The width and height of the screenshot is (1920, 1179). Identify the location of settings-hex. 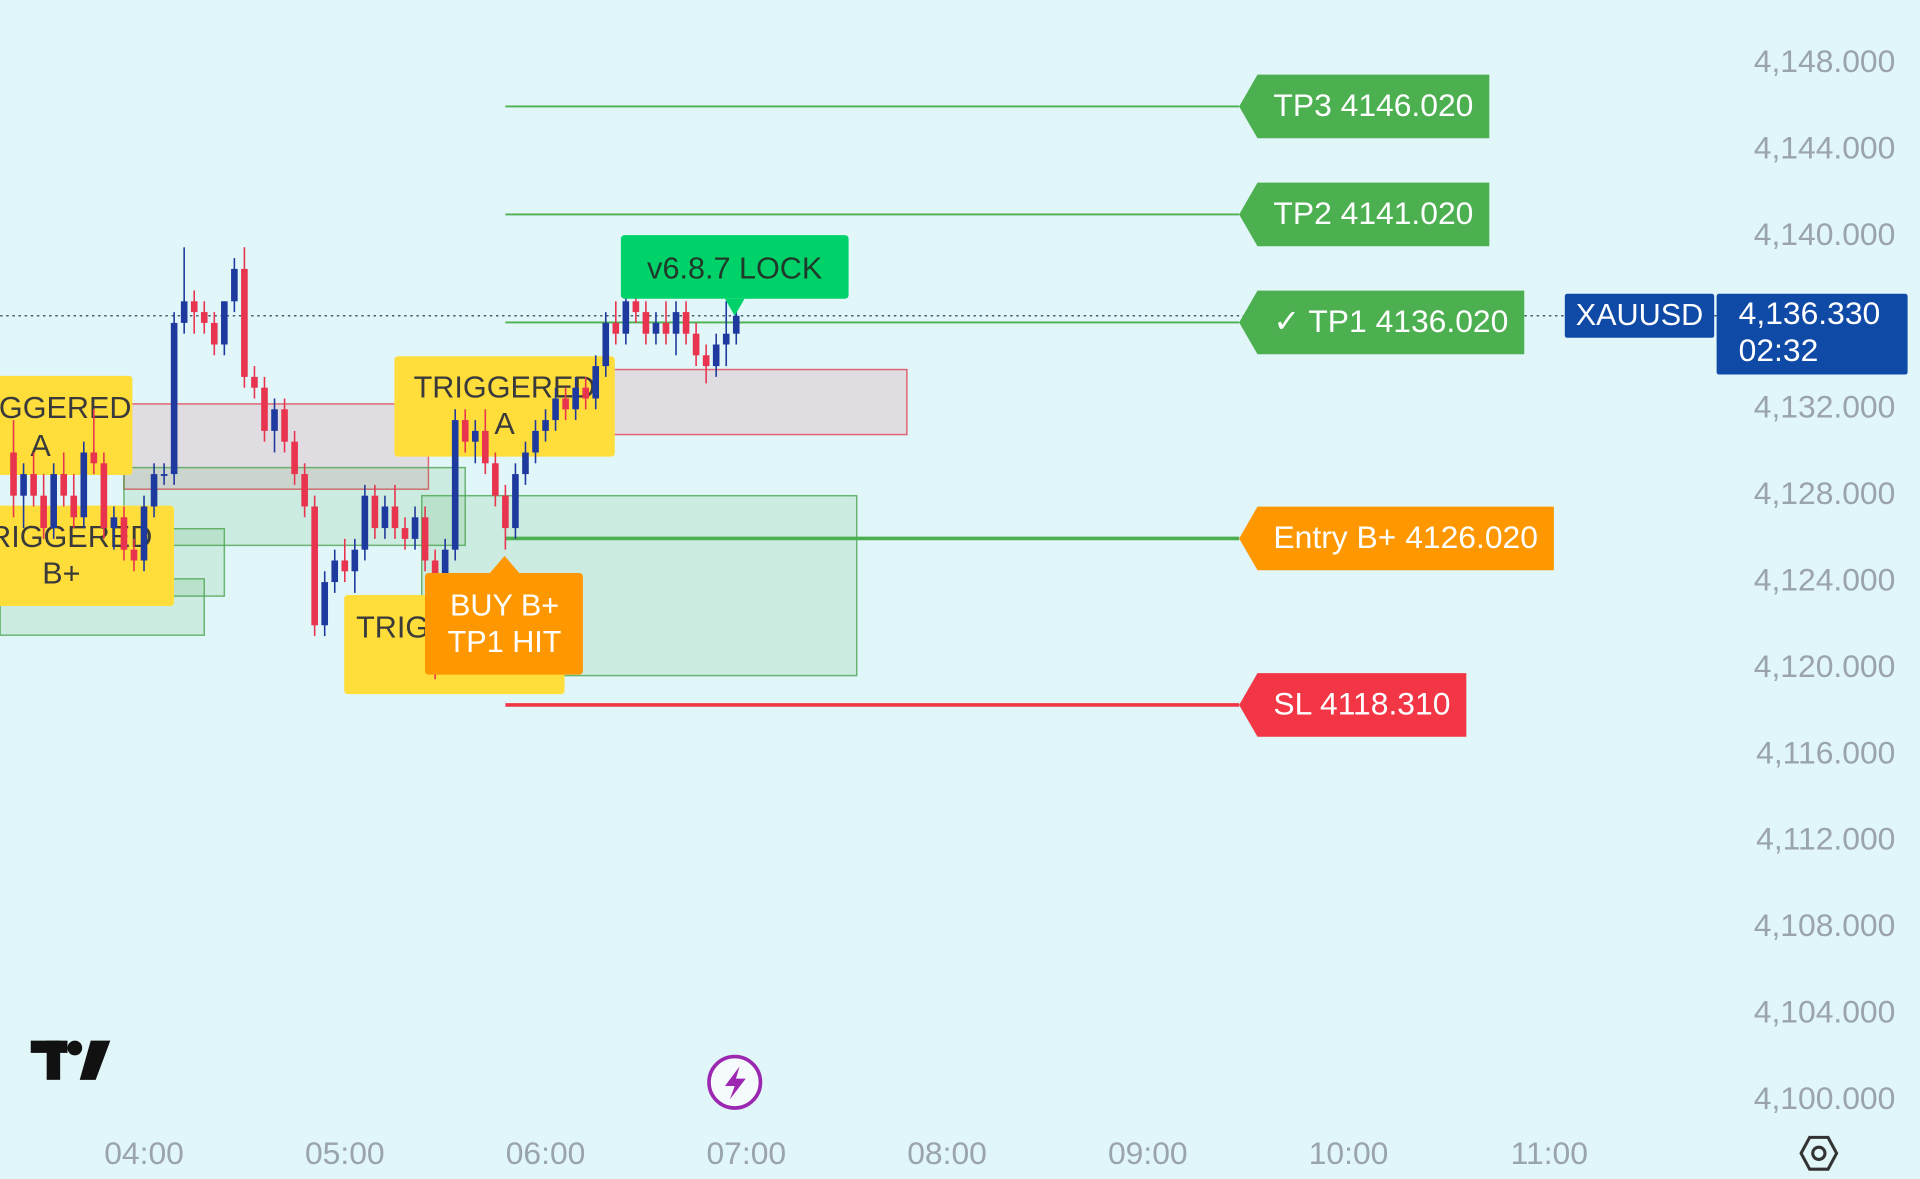
(1819, 1153).